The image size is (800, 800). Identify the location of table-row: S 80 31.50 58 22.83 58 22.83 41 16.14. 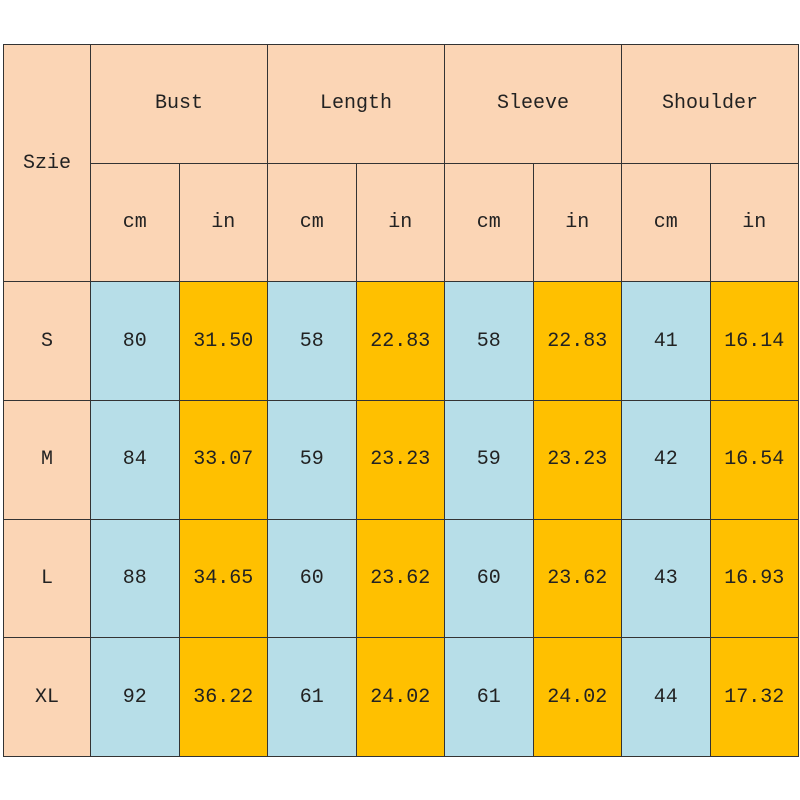
(401, 341).